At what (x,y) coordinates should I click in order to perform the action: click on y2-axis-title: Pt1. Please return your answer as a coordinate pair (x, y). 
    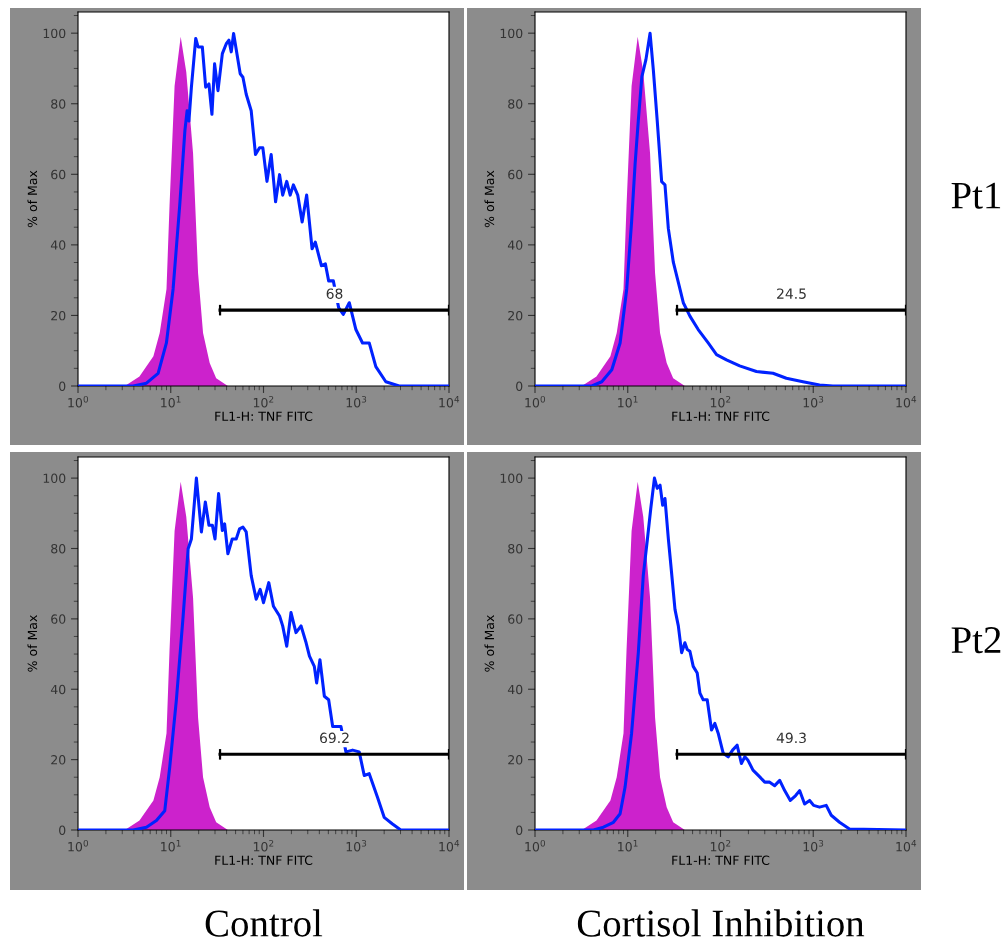
    Looking at the image, I should click on (976, 195).